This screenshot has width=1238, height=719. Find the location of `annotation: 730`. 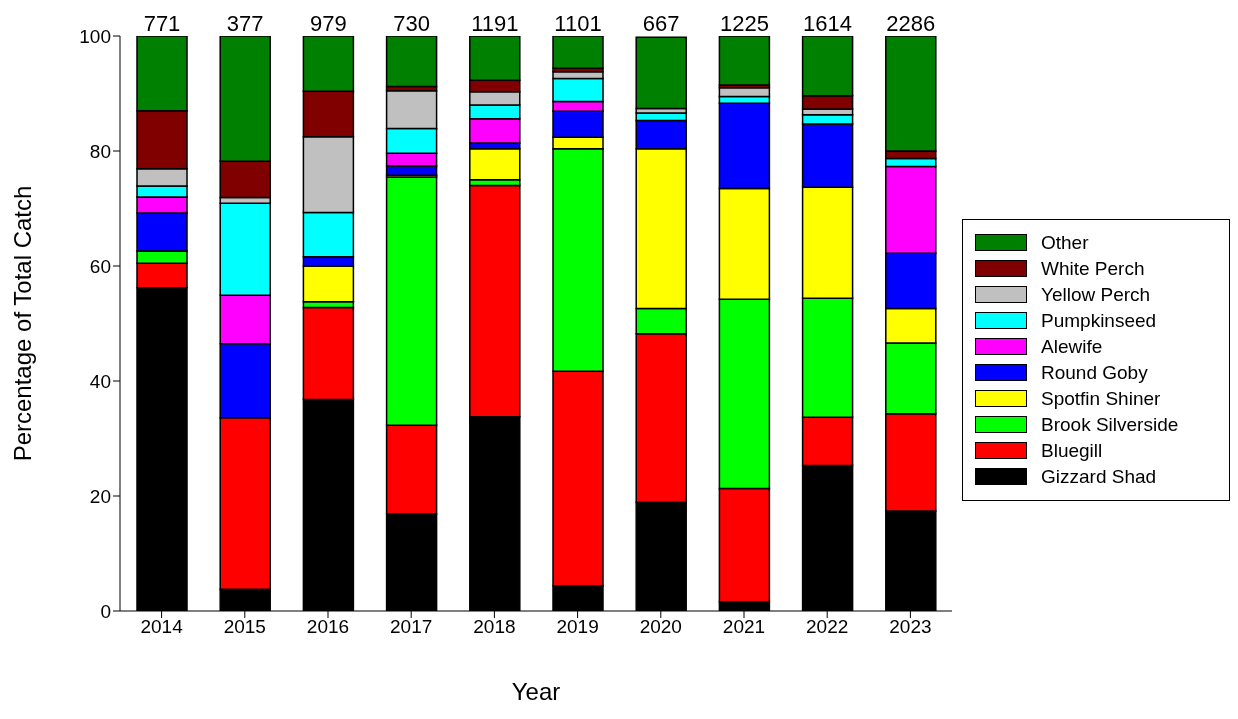

annotation: 730 is located at coordinates (411, 23).